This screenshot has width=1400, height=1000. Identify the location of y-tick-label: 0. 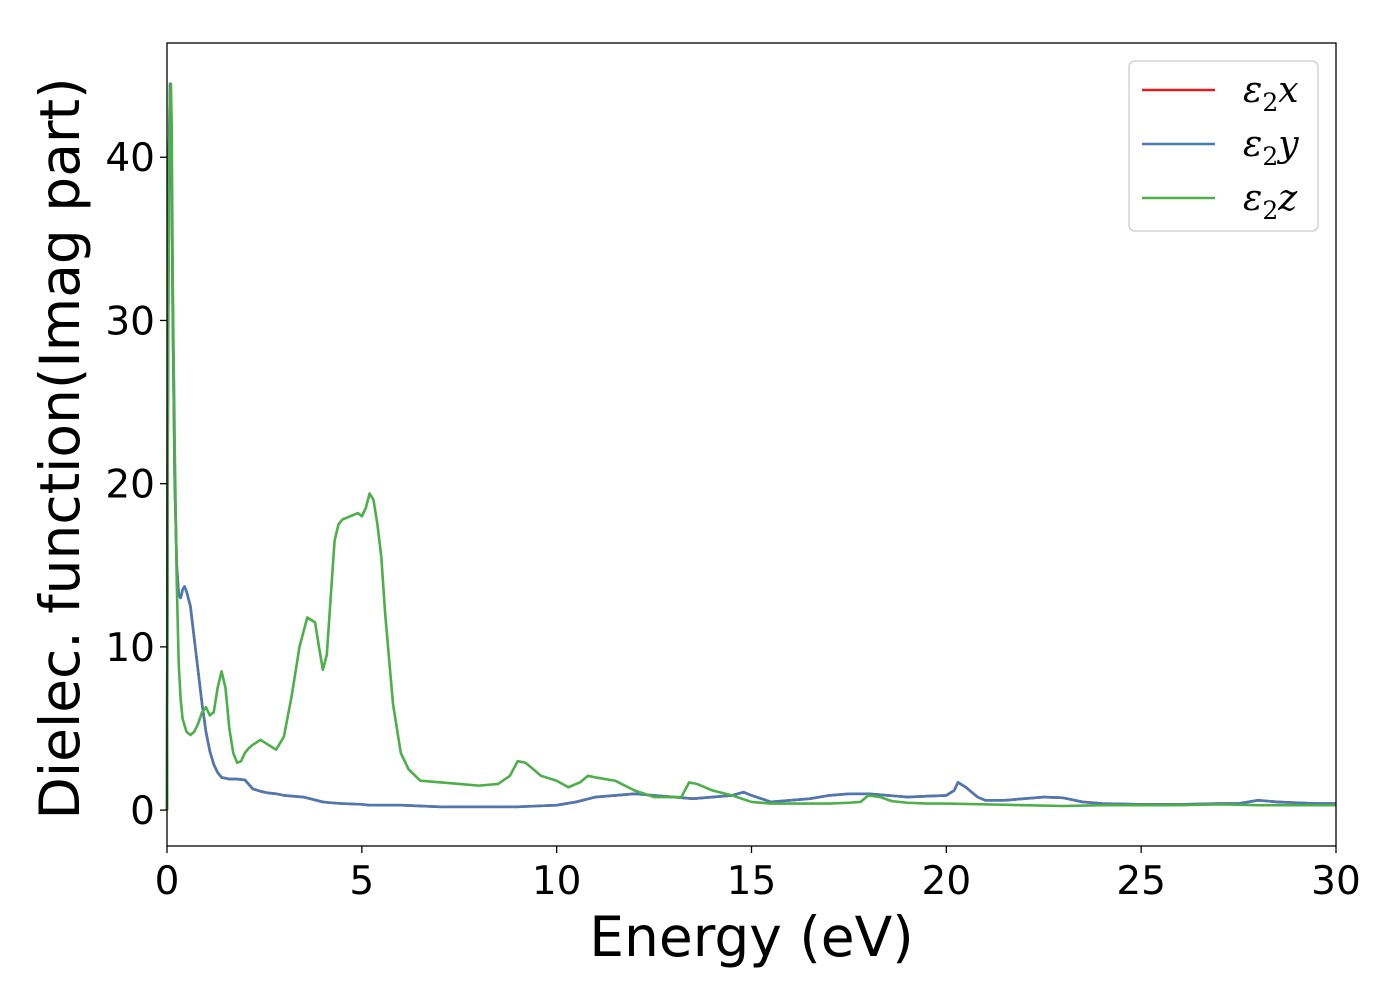
(142, 811).